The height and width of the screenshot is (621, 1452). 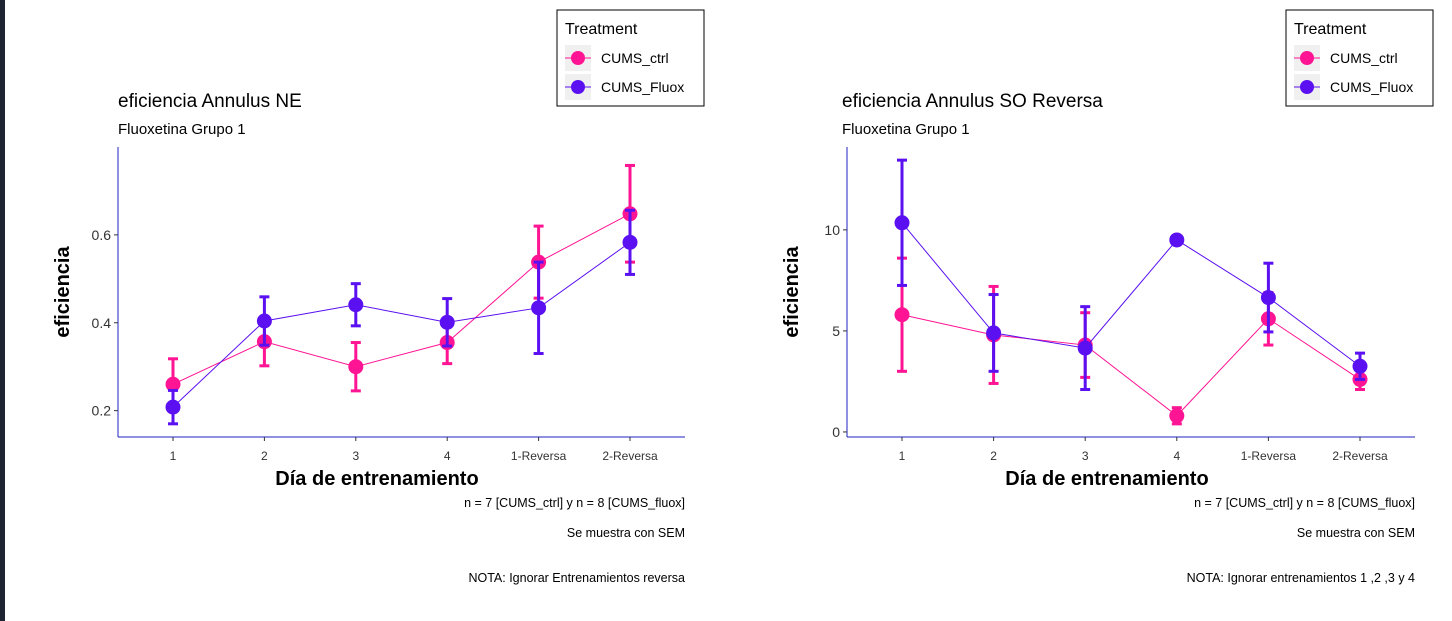 What do you see at coordinates (102, 411) in the screenshot?
I see `y-tick-label: 0.2` at bounding box center [102, 411].